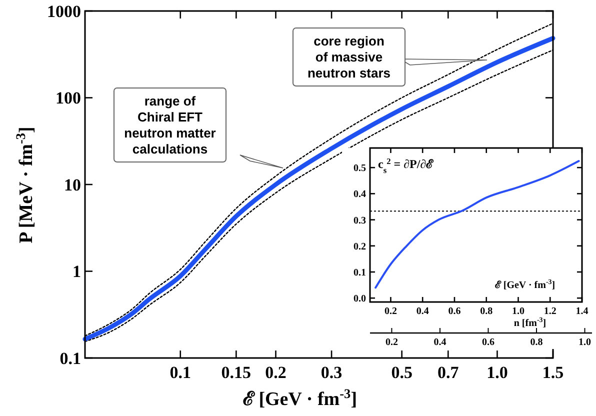 The image size is (596, 416). What do you see at coordinates (440, 342) in the screenshot?
I see `x2-tick-label: 0.4` at bounding box center [440, 342].